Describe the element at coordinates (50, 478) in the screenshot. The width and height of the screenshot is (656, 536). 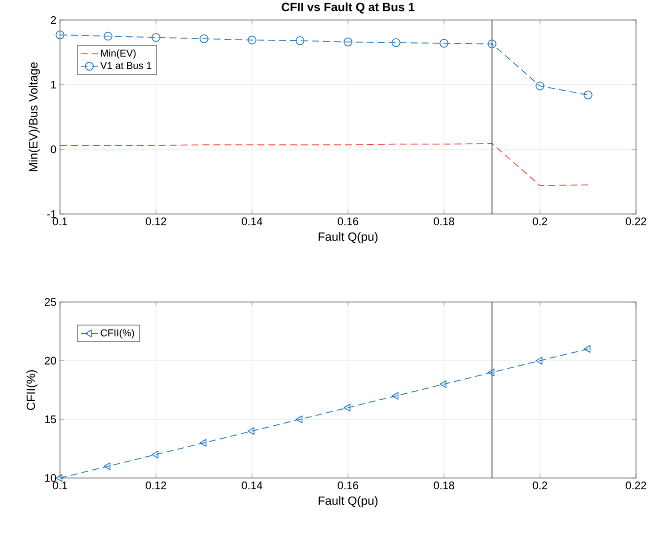
I see `y-tick-label: 10` at that location.